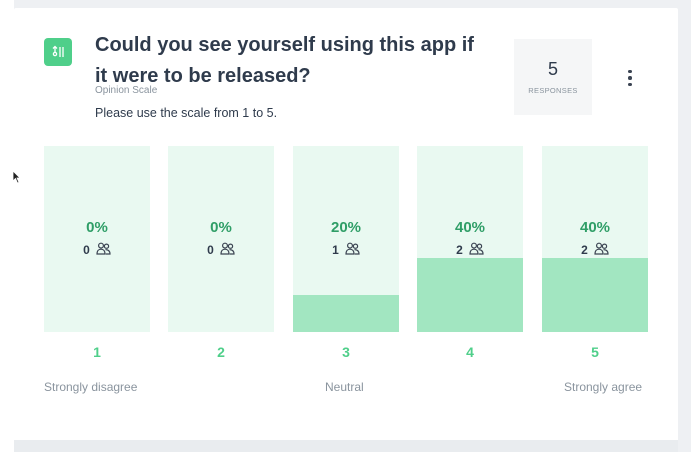 The width and height of the screenshot is (691, 452). What do you see at coordinates (221, 239) in the screenshot?
I see `option-bar-2: 0% 0` at bounding box center [221, 239].